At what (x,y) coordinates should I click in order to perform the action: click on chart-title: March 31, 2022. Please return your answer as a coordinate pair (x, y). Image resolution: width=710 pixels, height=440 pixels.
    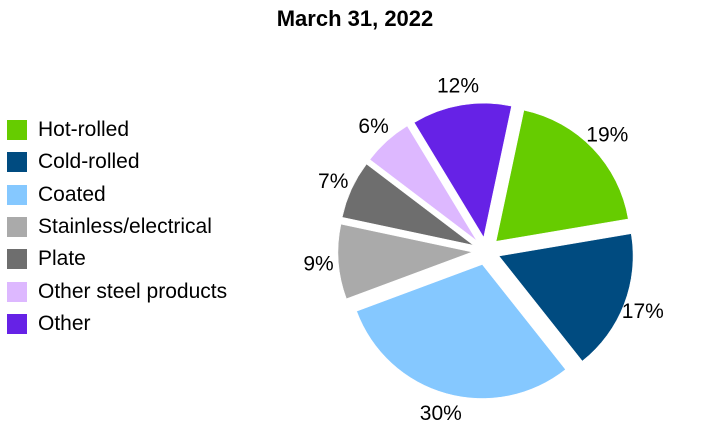
    Looking at the image, I should click on (355, 18).